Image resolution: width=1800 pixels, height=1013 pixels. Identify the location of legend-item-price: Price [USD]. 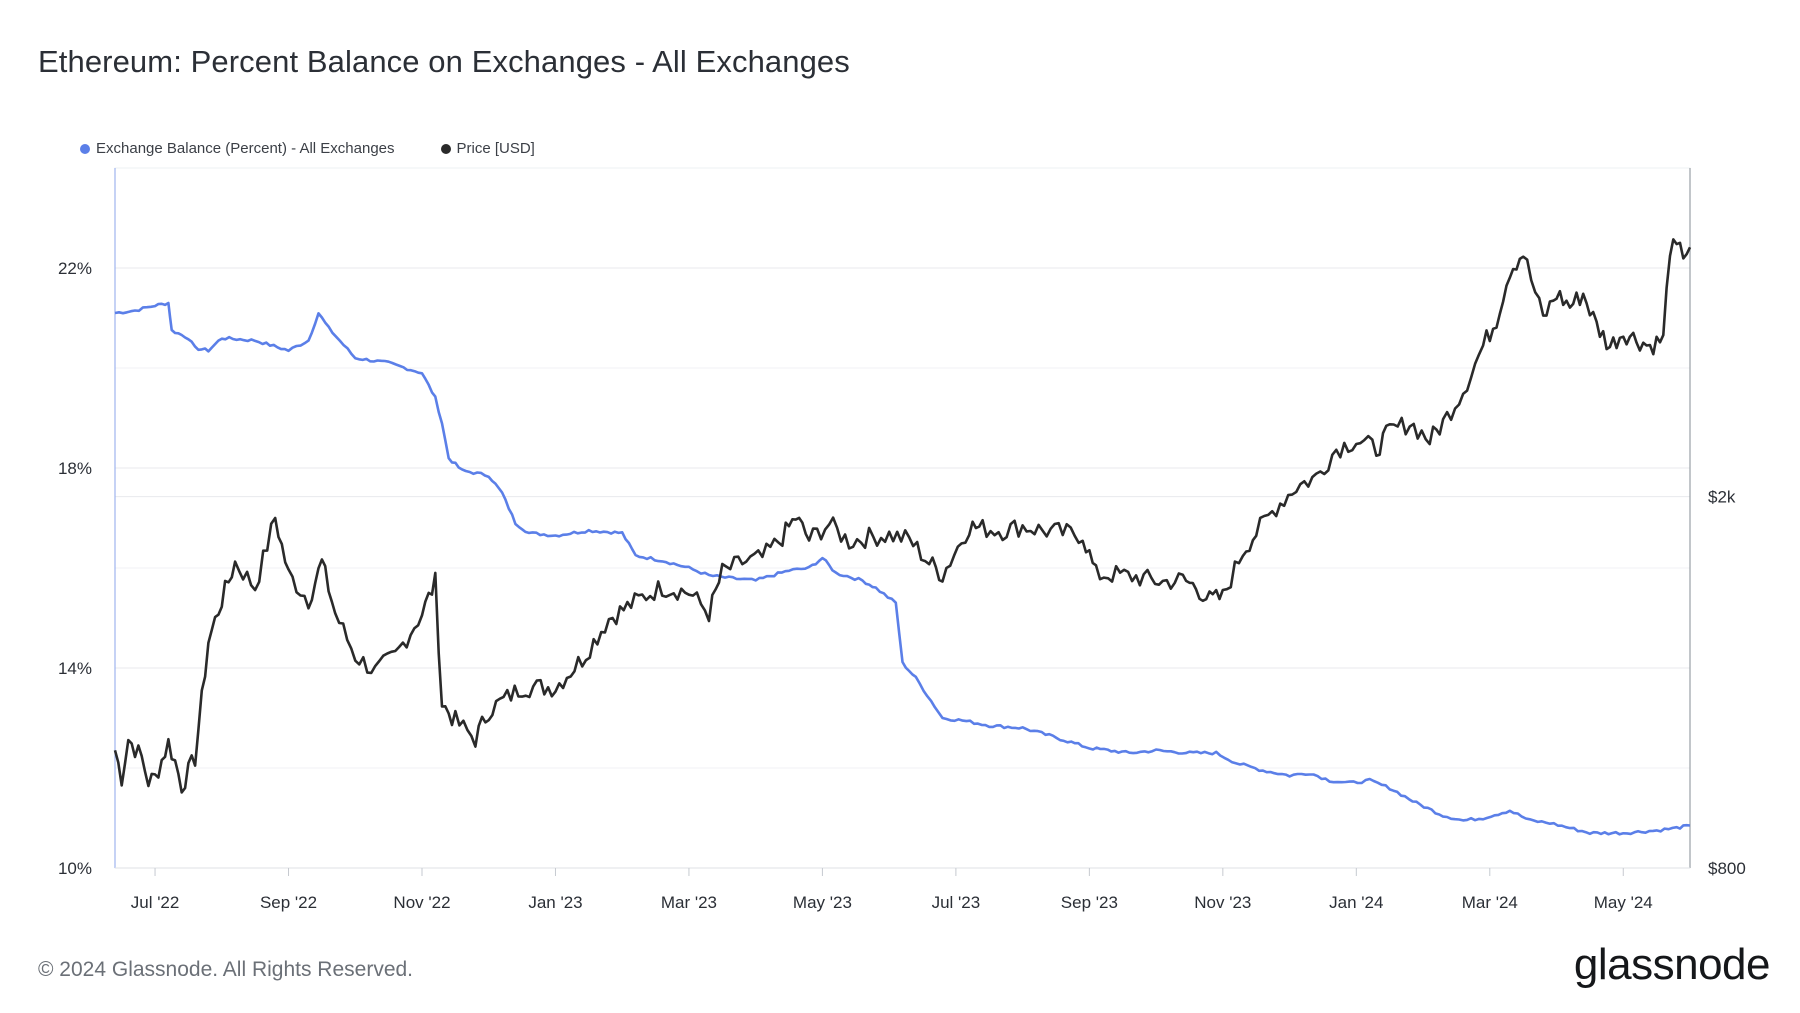
(487, 148).